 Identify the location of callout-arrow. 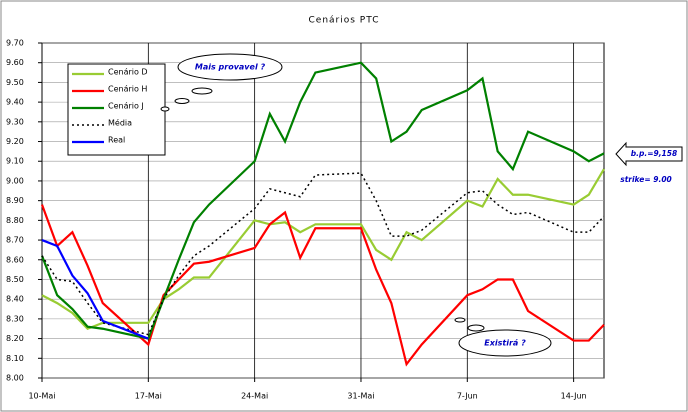
(649, 154).